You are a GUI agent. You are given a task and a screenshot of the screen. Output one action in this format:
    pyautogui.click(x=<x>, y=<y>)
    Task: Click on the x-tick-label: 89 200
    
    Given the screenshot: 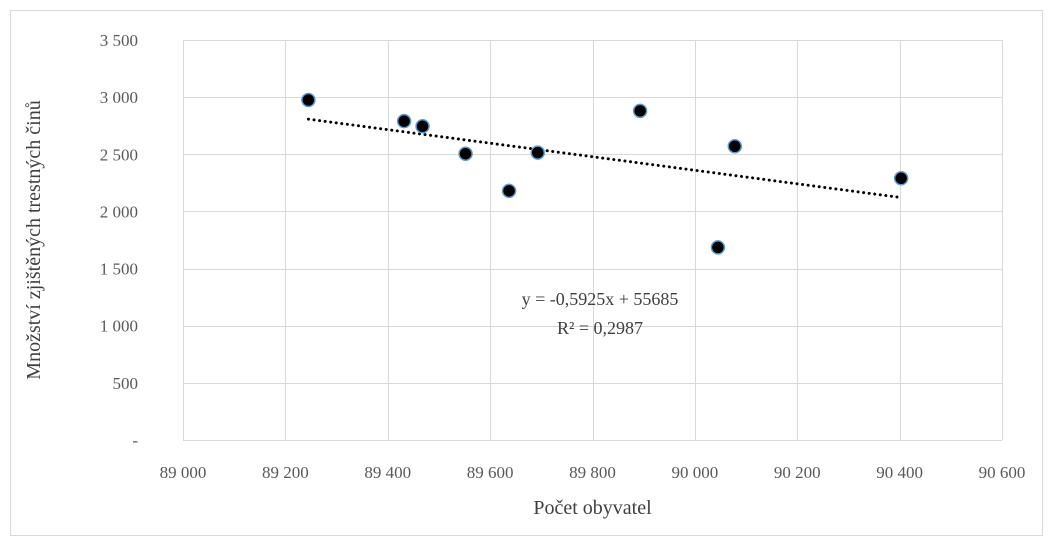 What is the action you would take?
    pyautogui.click(x=285, y=472)
    